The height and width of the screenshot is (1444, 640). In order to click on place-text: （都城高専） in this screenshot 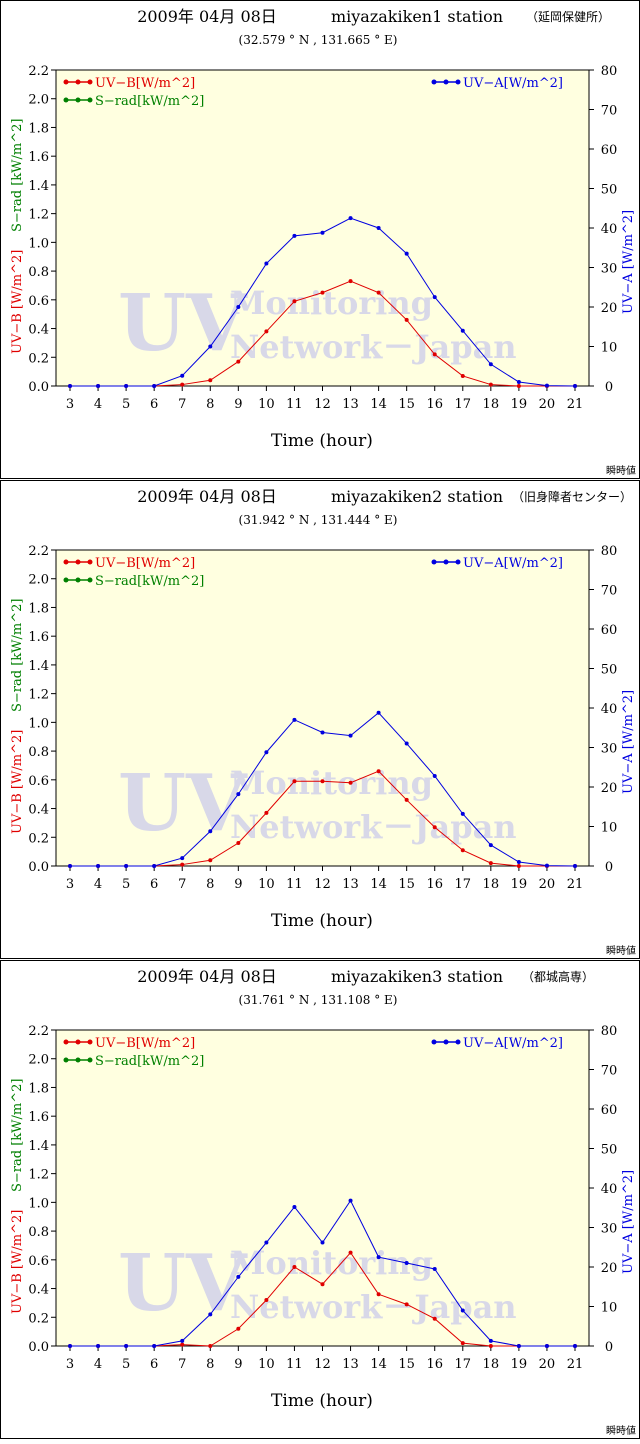, I will do `click(558, 976)`.